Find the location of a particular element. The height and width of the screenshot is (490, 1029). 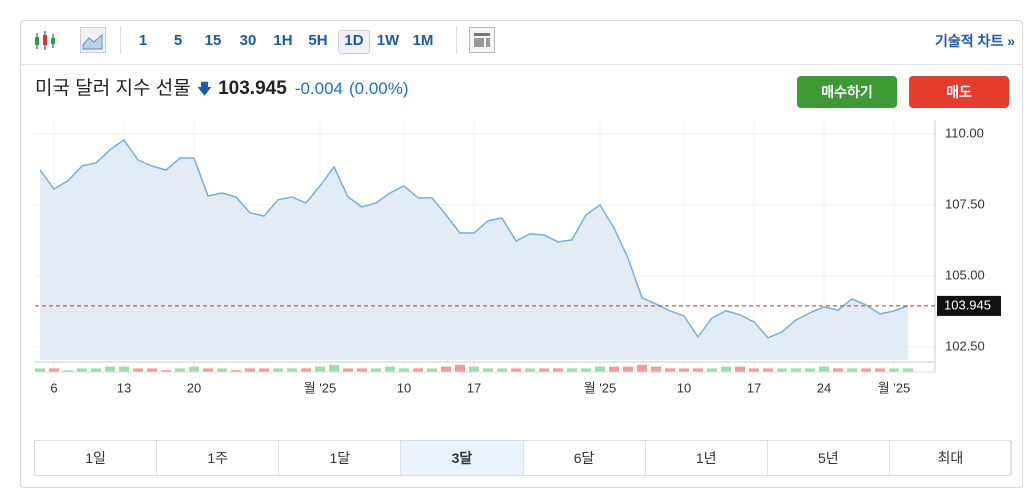

quote-header: 미국 달러 지수 선물 🡇 103.945 -0.004 (0.00%) is located at coordinates (222, 88).